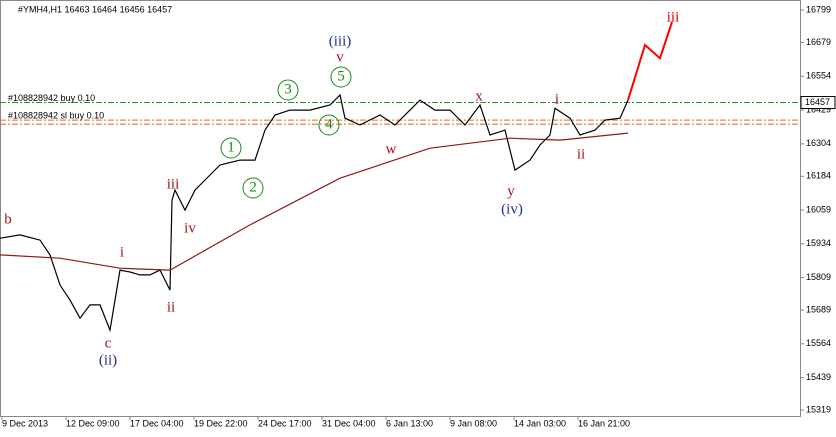 The width and height of the screenshot is (836, 437). What do you see at coordinates (604, 423) in the screenshot?
I see `x-tick-label: 16 Jan 21:00` at bounding box center [604, 423].